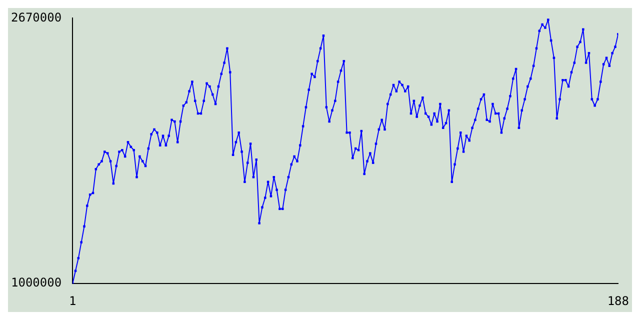 The height and width of the screenshot is (320, 640). Describe the element at coordinates (36, 17) in the screenshot. I see `y-tick-label: 2670000` at that location.